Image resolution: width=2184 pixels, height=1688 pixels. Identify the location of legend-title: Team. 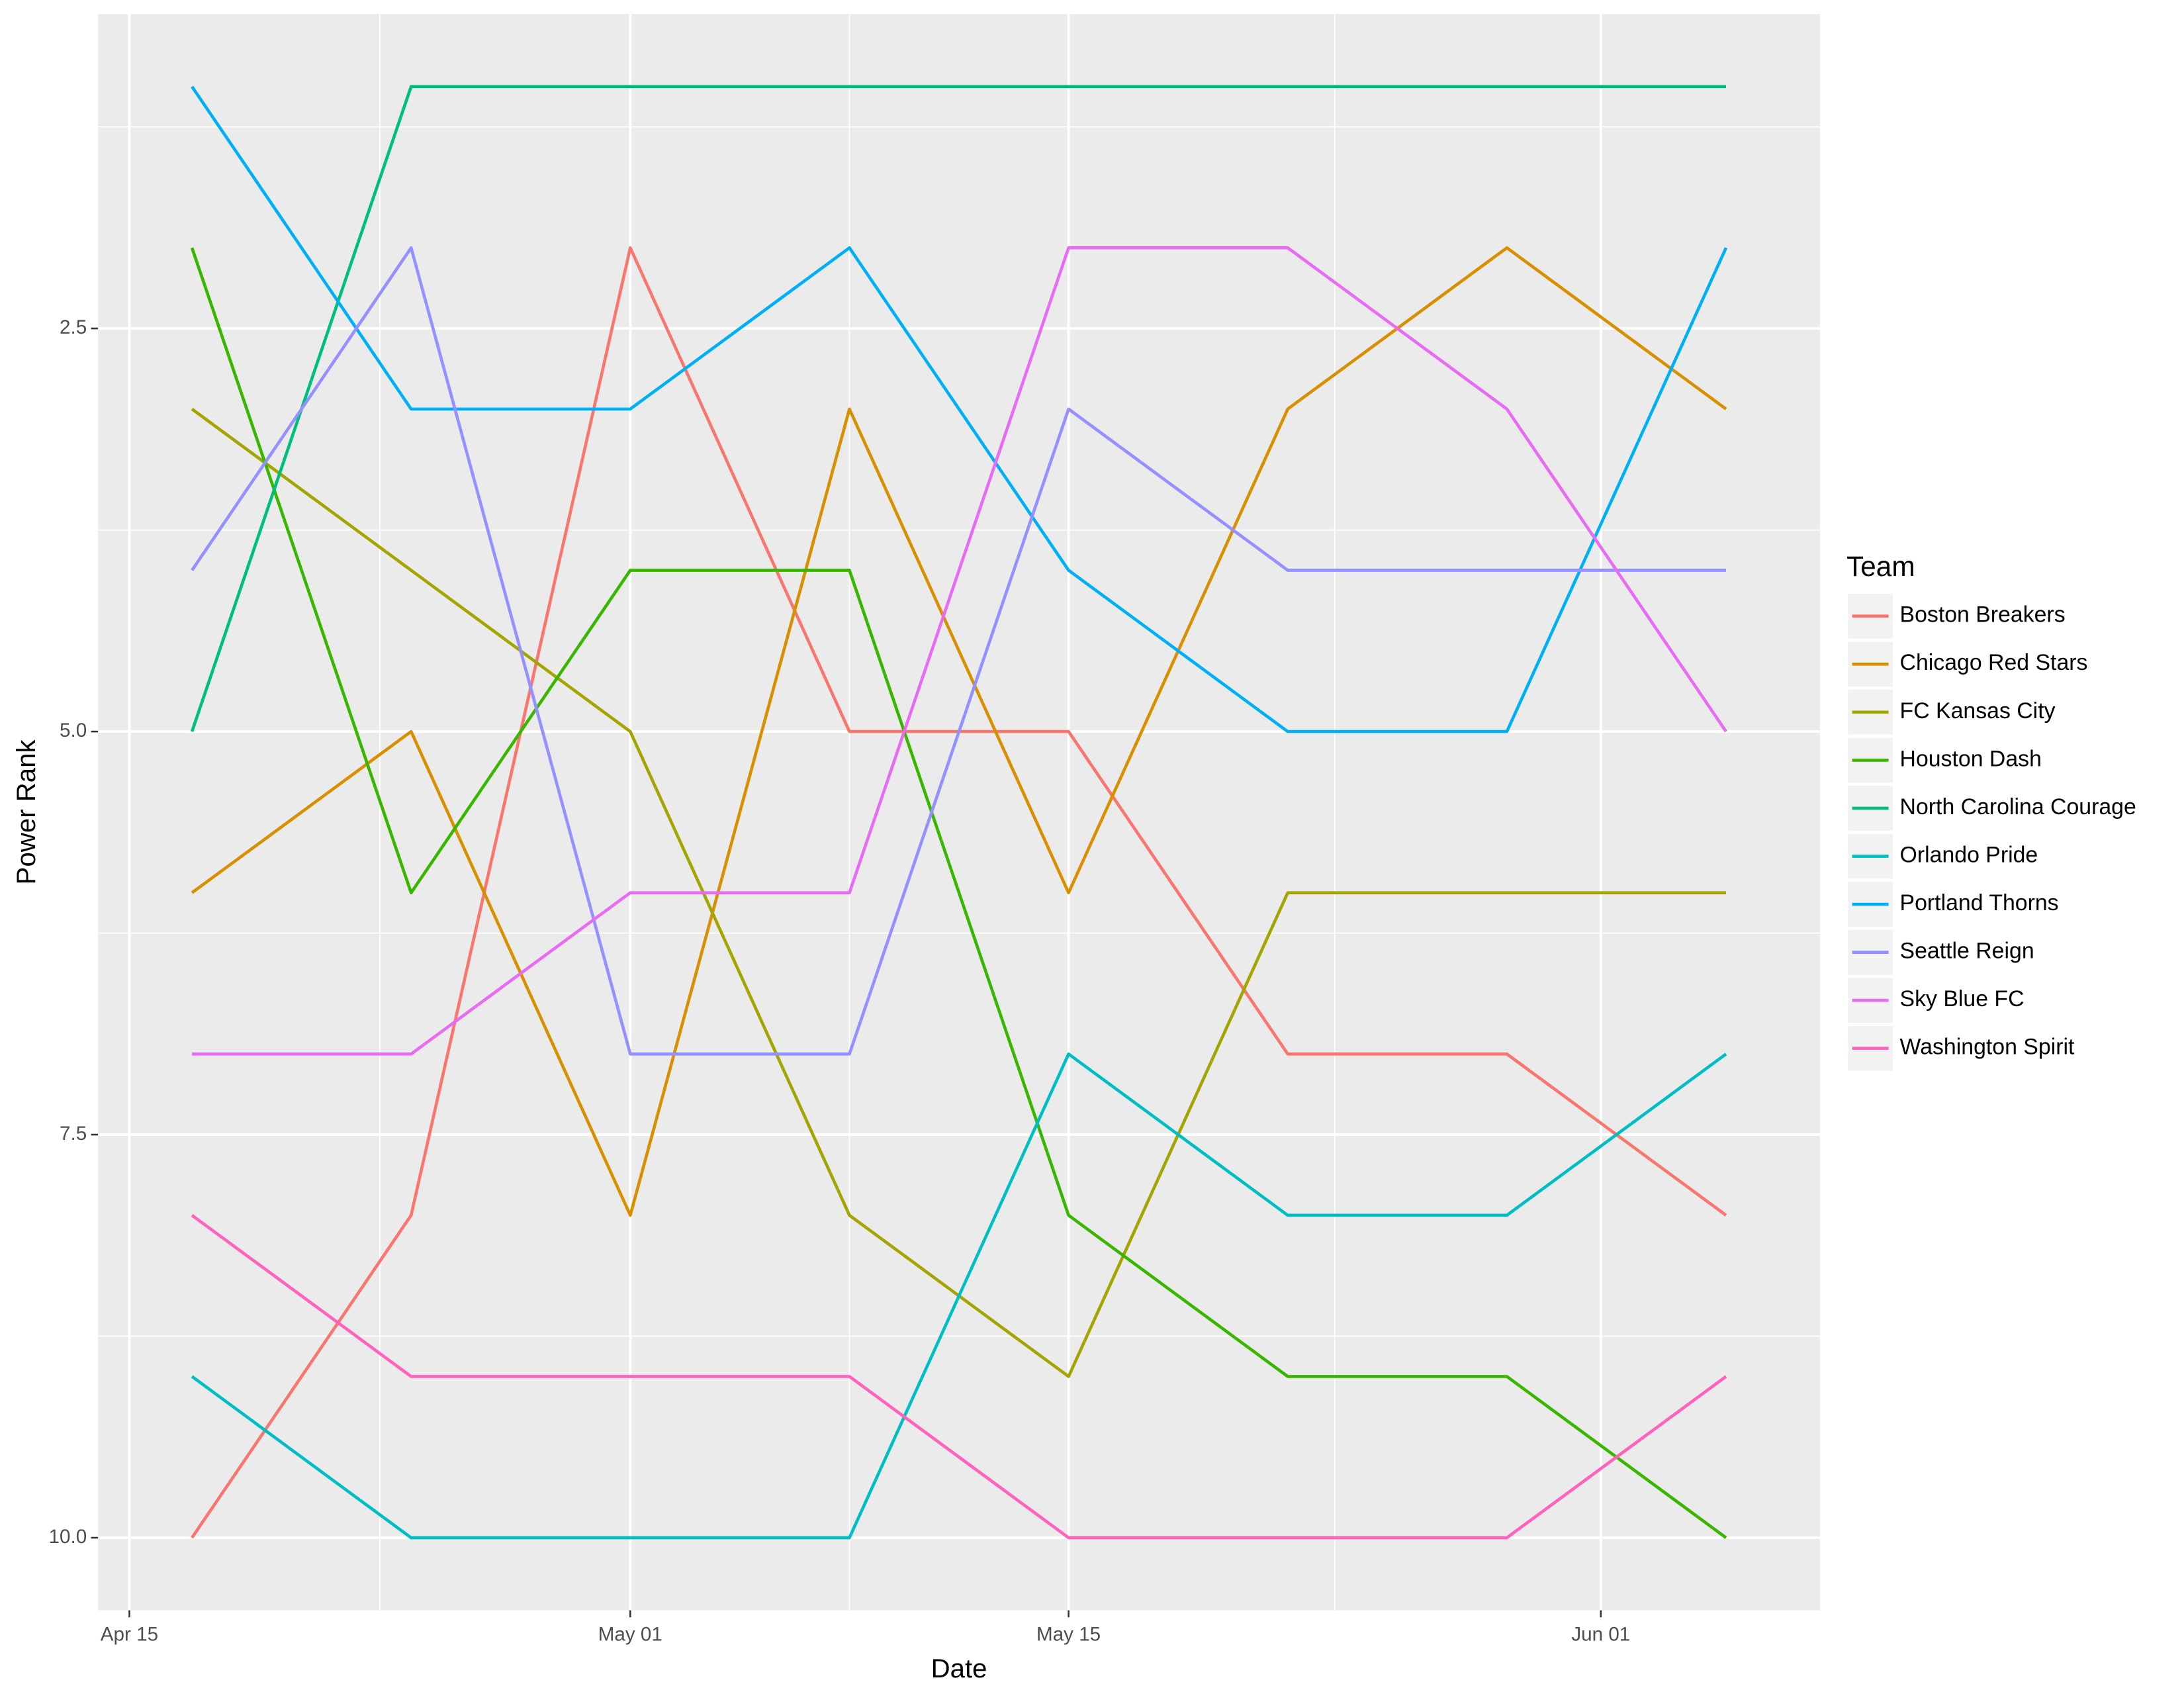
(1880, 566).